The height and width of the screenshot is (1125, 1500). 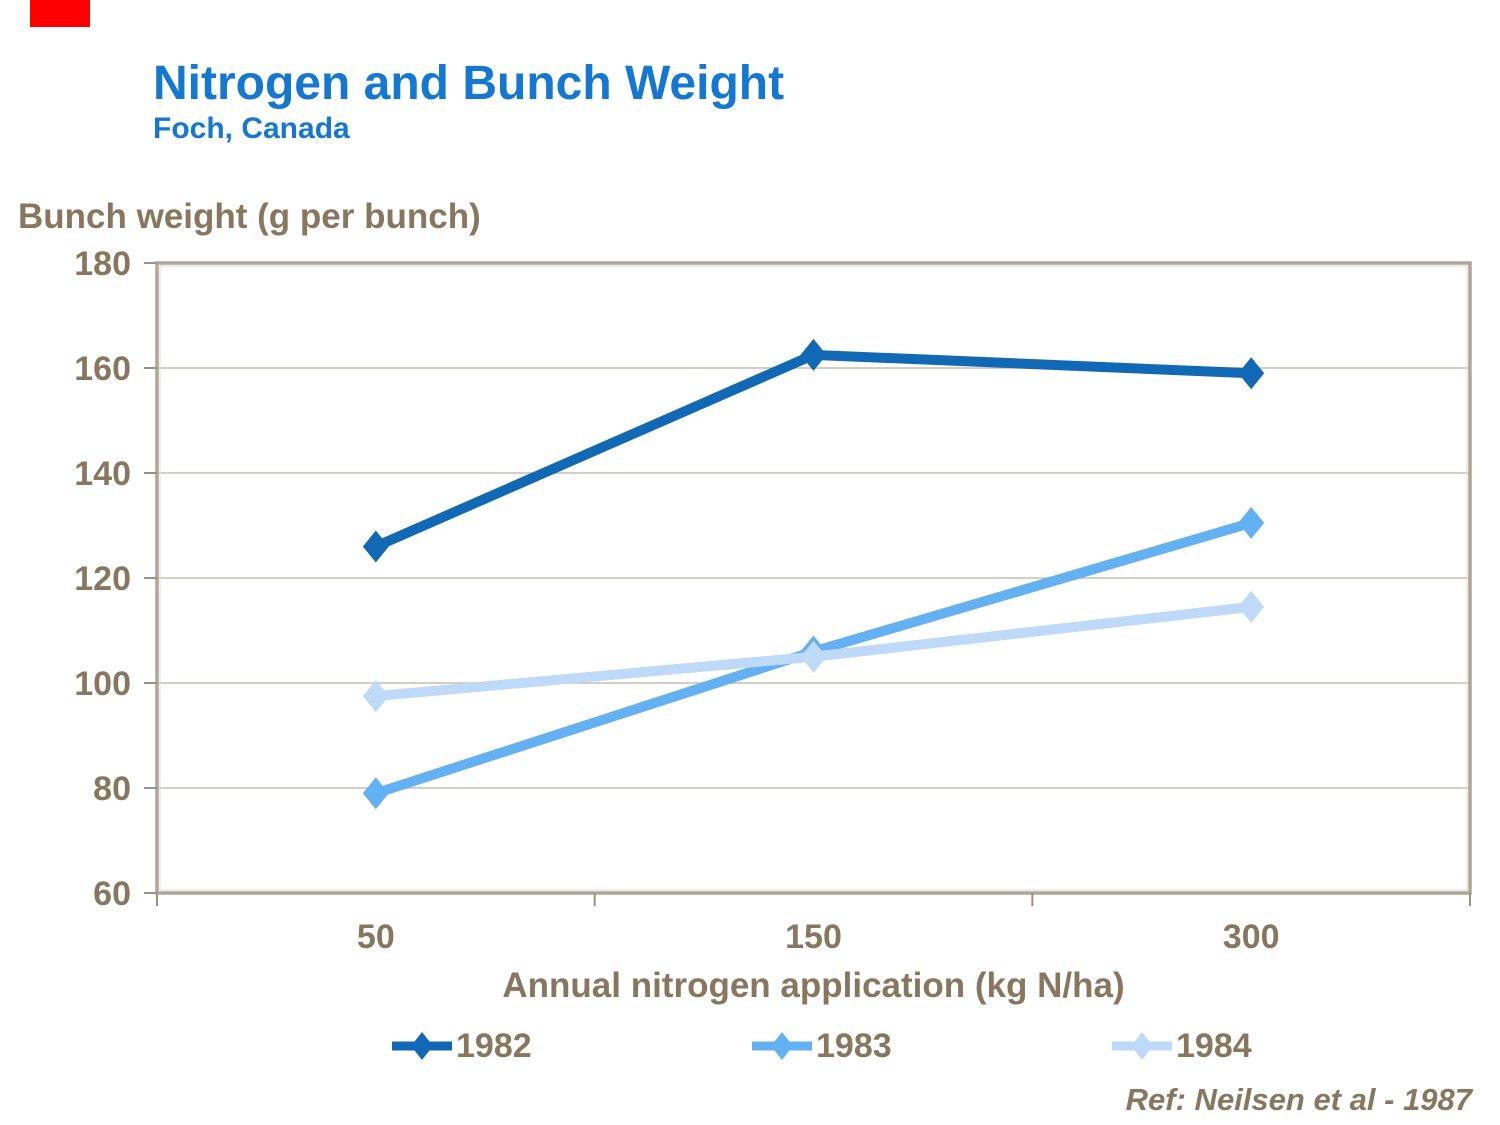 What do you see at coordinates (102, 369) in the screenshot?
I see `y-tick-label: 160` at bounding box center [102, 369].